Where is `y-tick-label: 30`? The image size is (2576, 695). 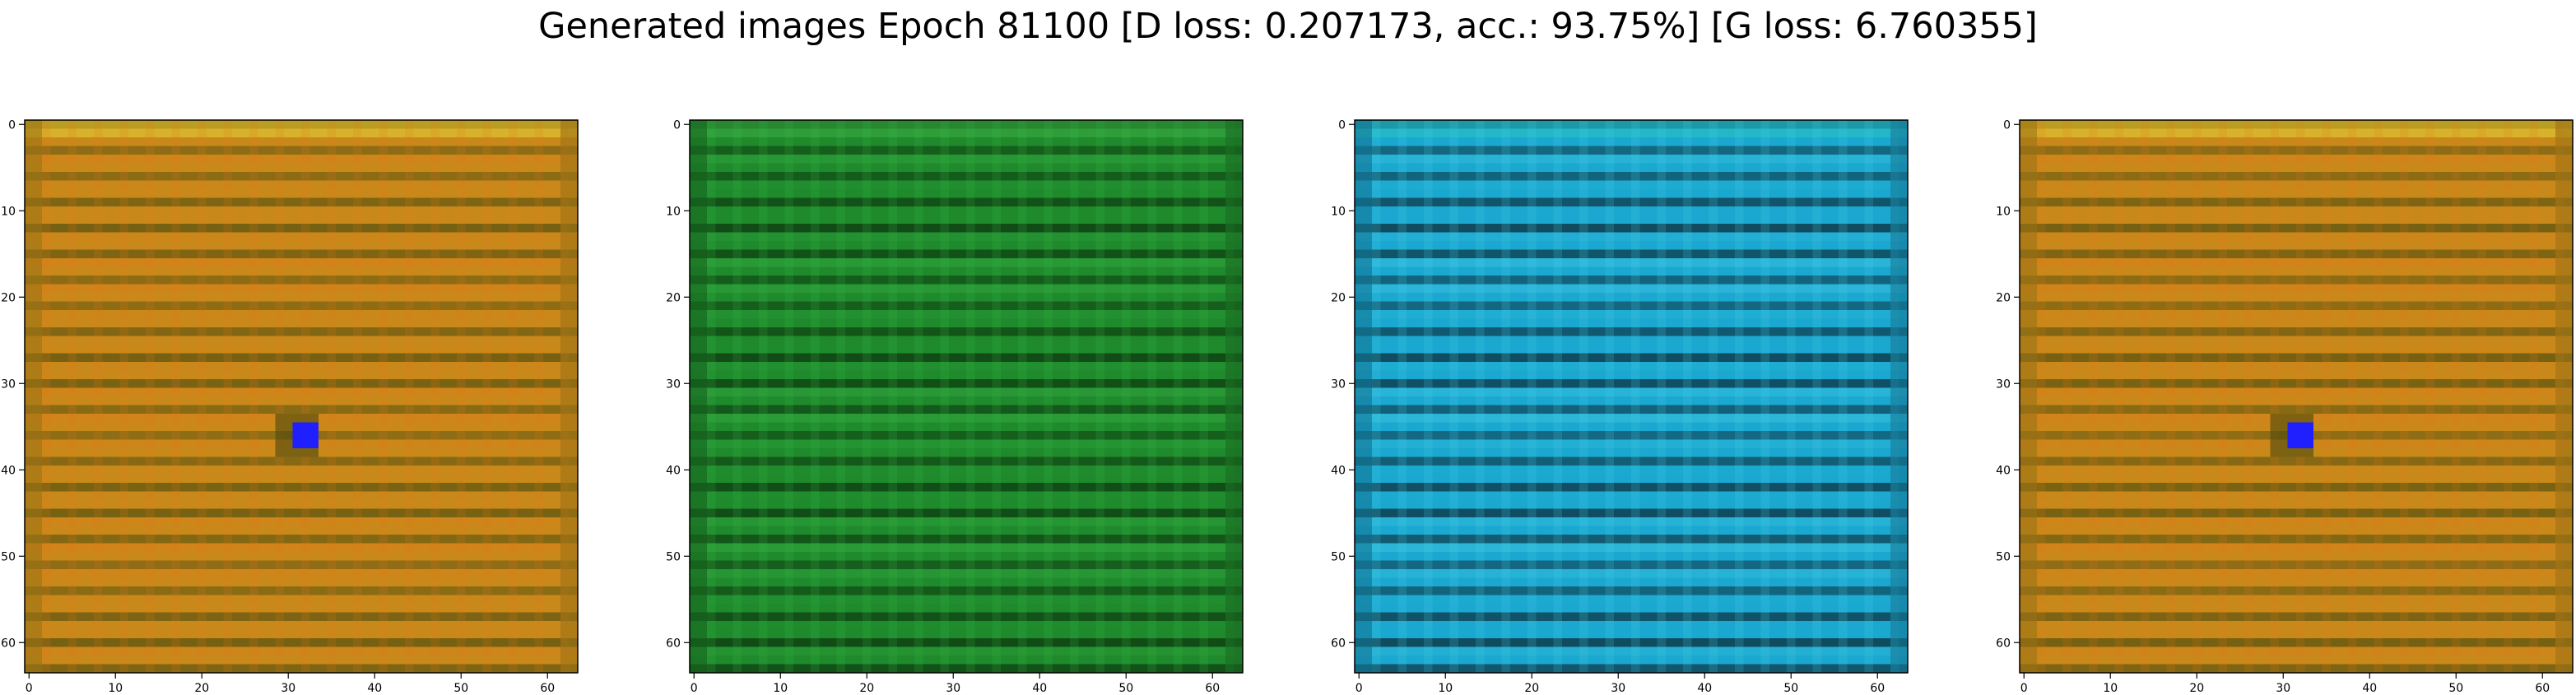
y-tick-label: 30 is located at coordinates (2003, 384).